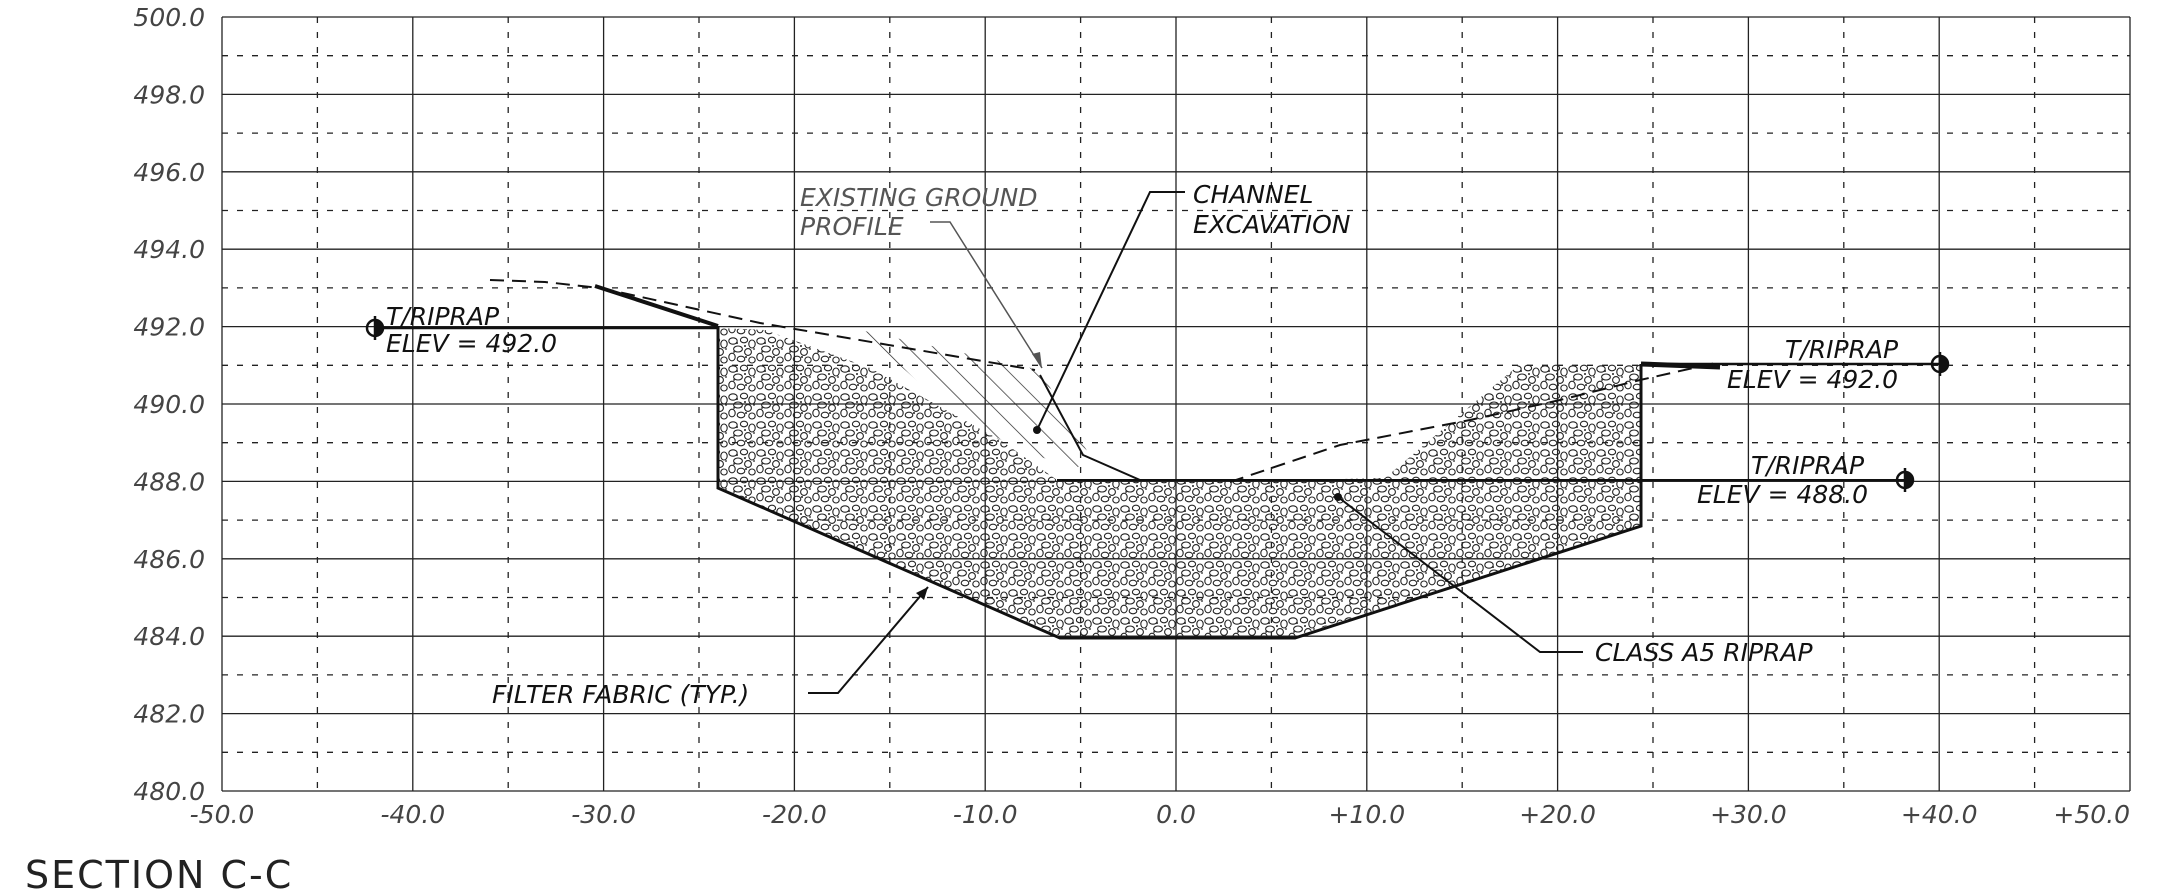 This screenshot has width=2179, height=896. I want to click on y-tick-label: 492.0, so click(169, 327).